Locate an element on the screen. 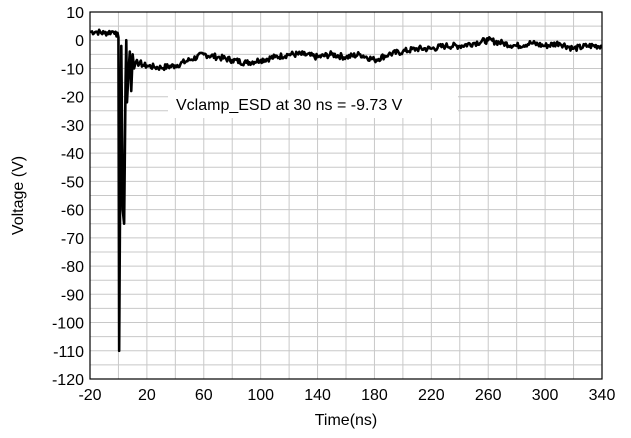 The width and height of the screenshot is (631, 438). x-tick-label: 140 is located at coordinates (317, 395).